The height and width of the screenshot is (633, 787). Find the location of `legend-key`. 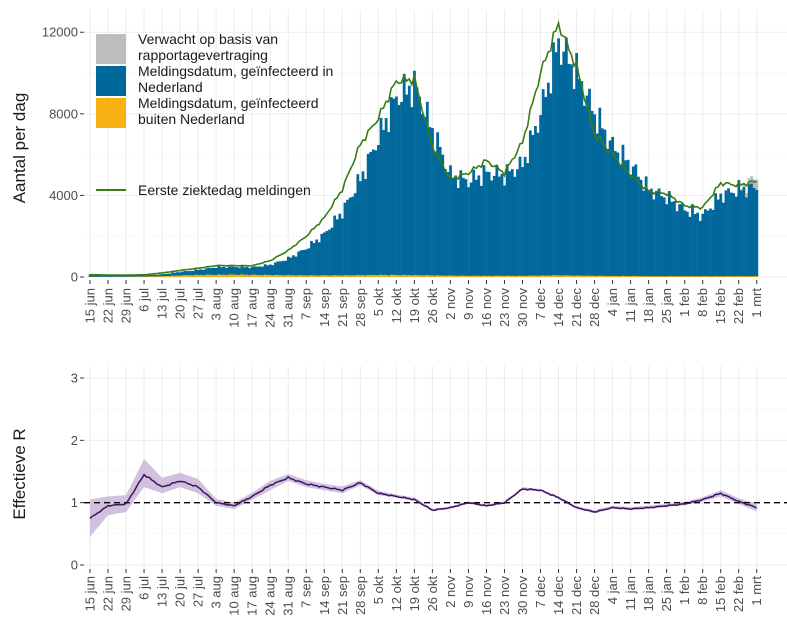

legend-key is located at coordinates (111, 49).